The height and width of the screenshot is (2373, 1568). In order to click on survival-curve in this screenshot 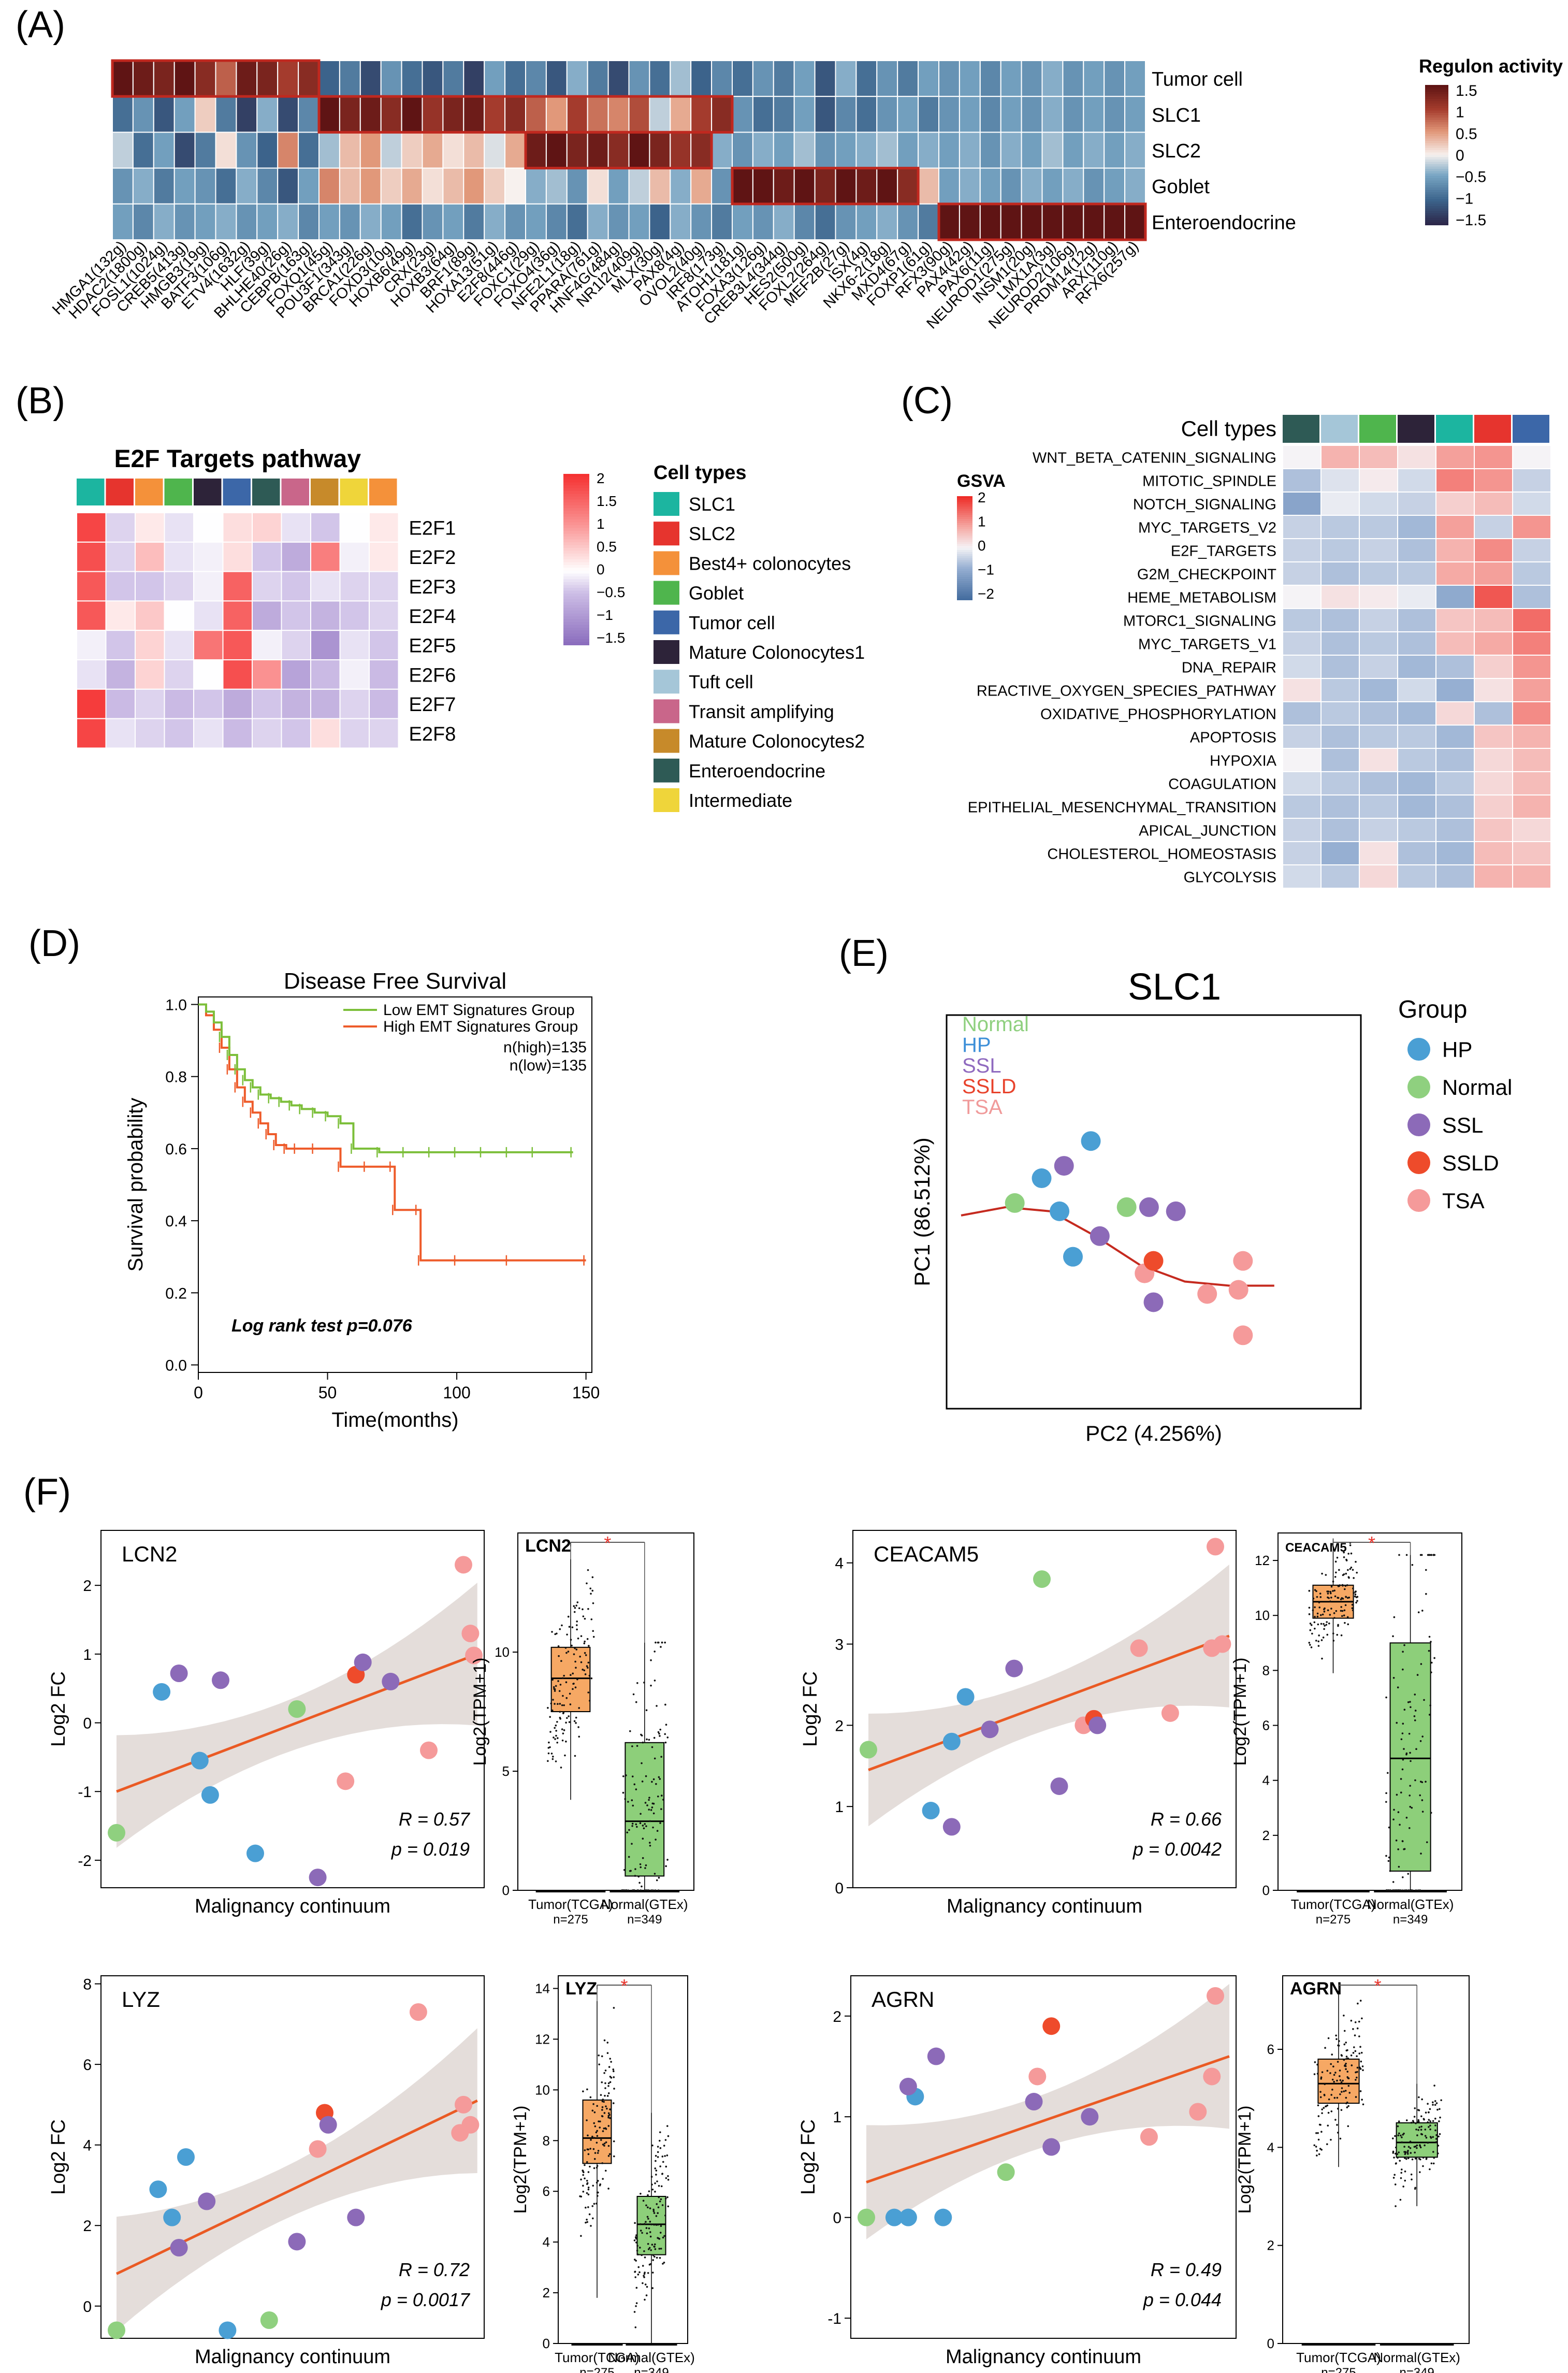, I will do `click(392, 1133)`.